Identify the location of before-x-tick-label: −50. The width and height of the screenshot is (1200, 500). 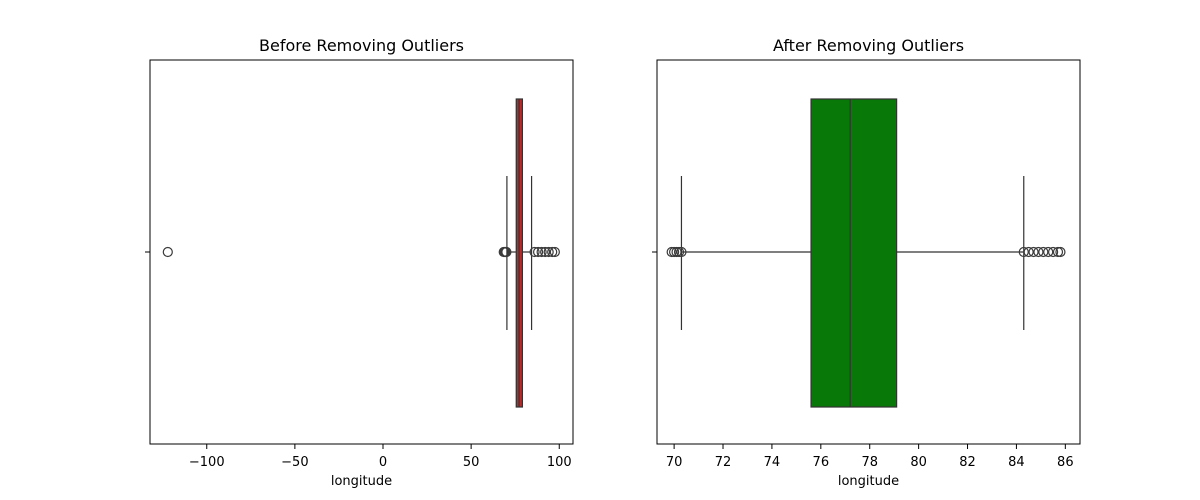
(294, 462).